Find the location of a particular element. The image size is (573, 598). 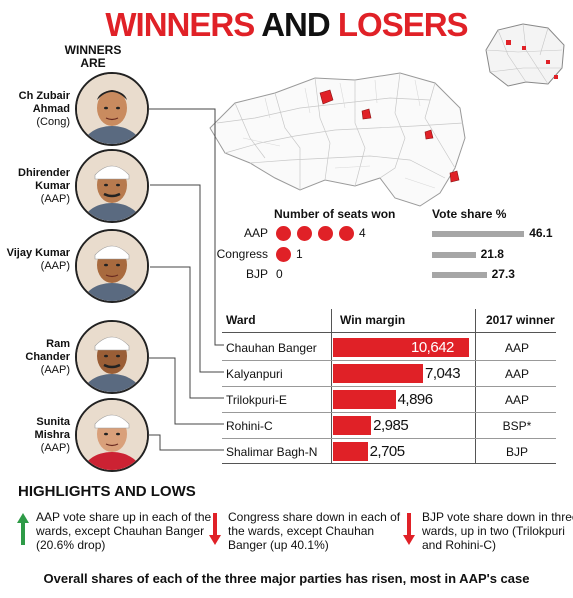

title-losers: LOSERS is located at coordinates (403, 24).